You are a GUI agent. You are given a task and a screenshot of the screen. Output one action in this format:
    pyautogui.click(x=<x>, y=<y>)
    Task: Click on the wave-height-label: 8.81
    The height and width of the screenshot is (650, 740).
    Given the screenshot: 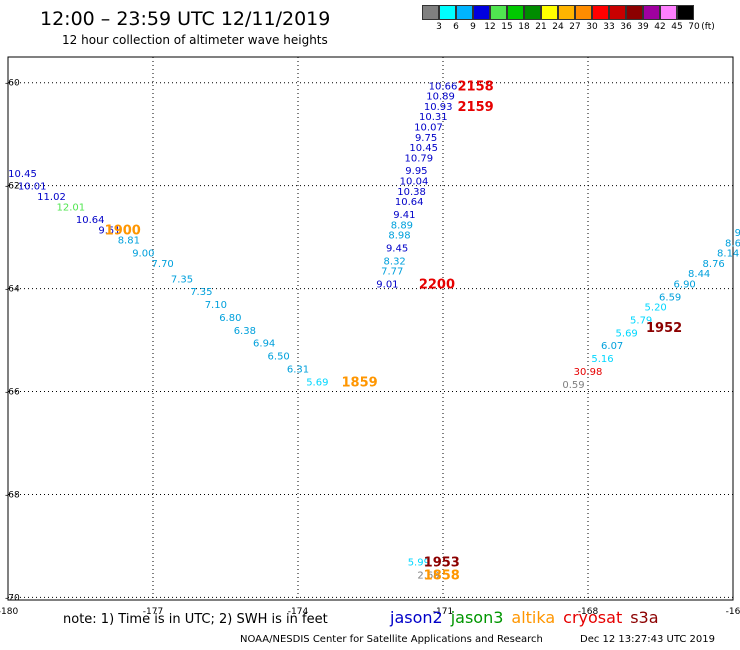 What is the action you would take?
    pyautogui.click(x=129, y=241)
    